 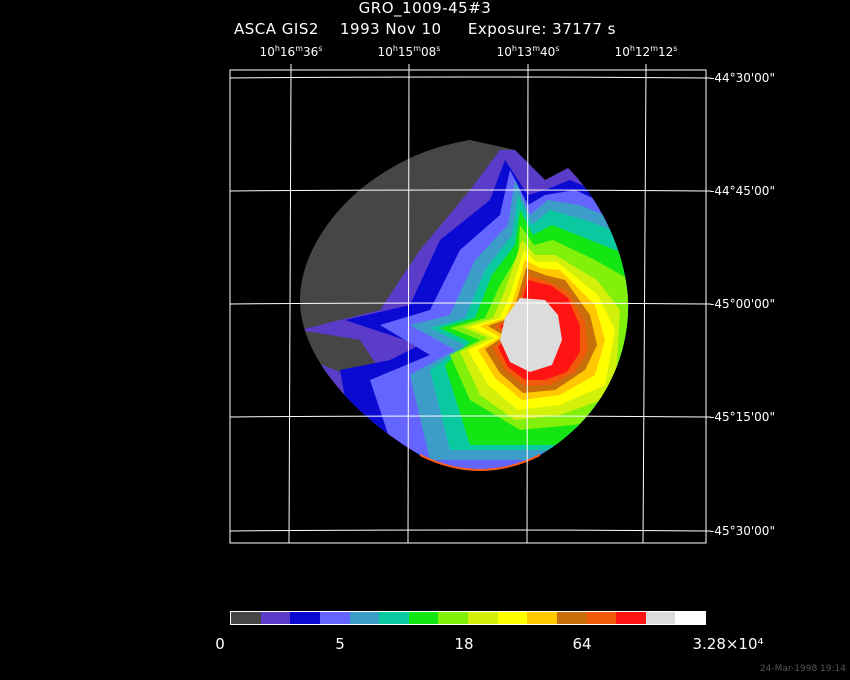 I want to click on ra-tick-label: 10h16m36s, so click(x=291, y=51).